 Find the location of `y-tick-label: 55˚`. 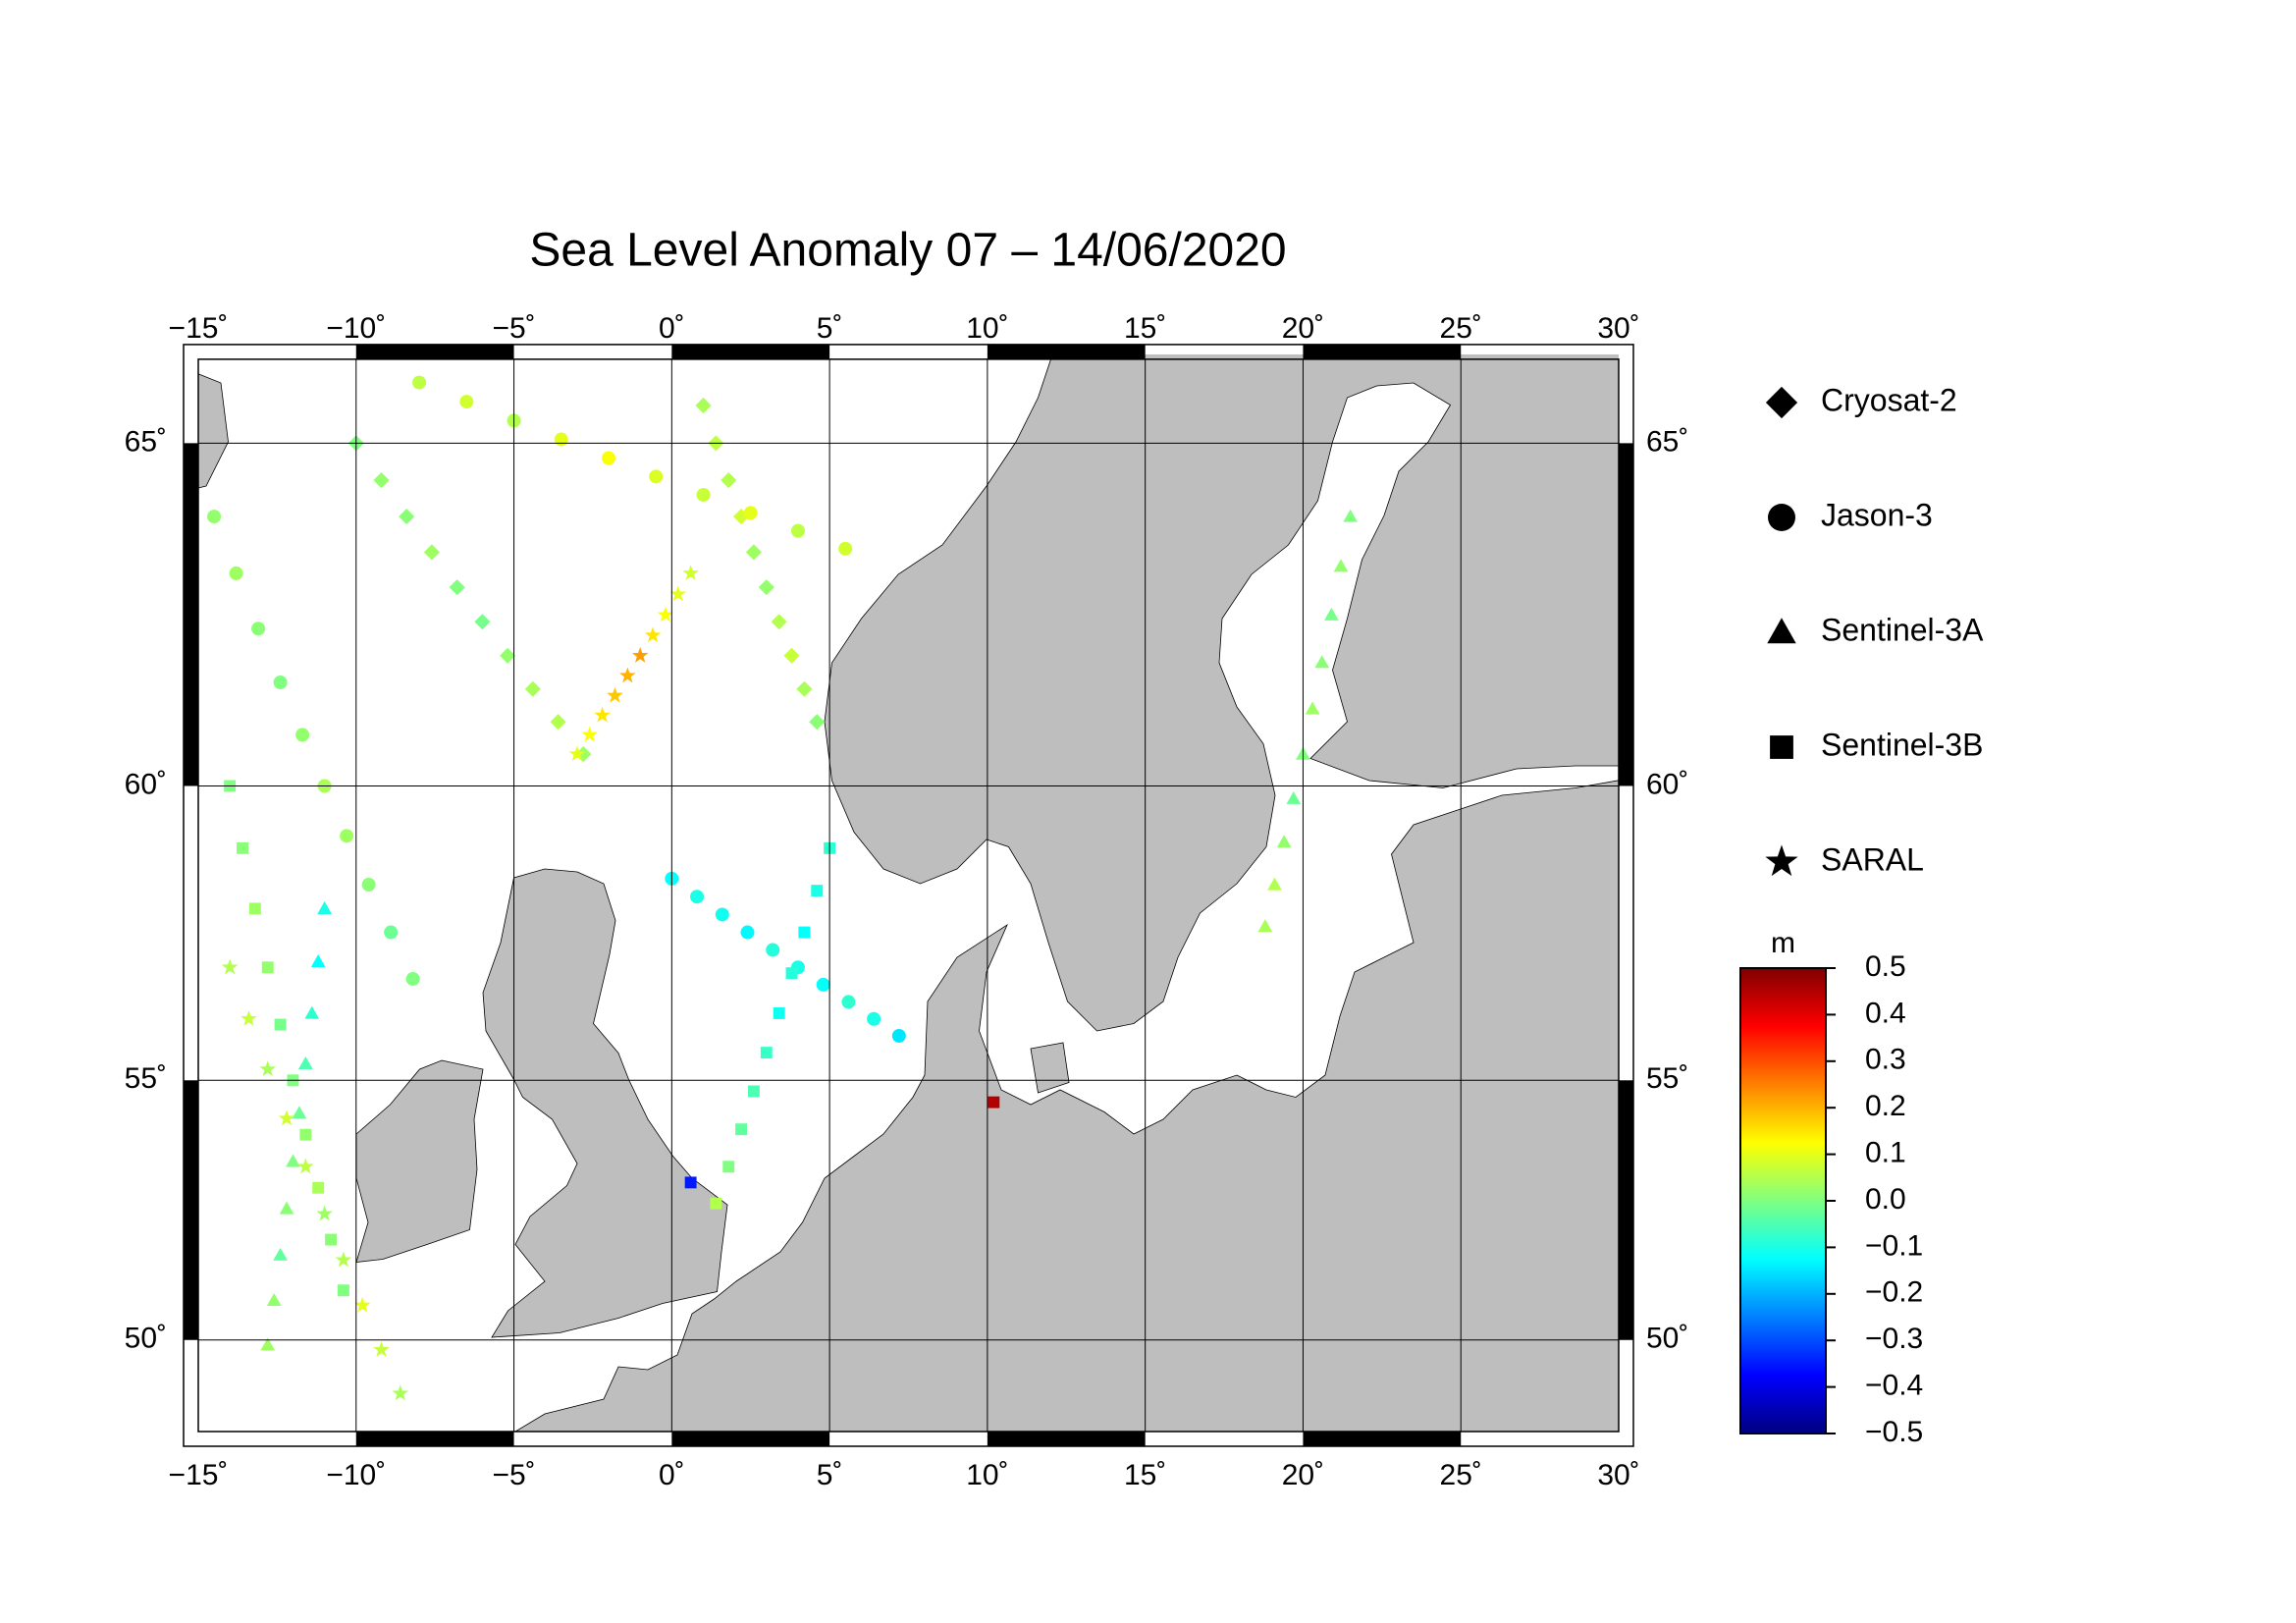

y-tick-label: 55˚ is located at coordinates (1667, 1078).